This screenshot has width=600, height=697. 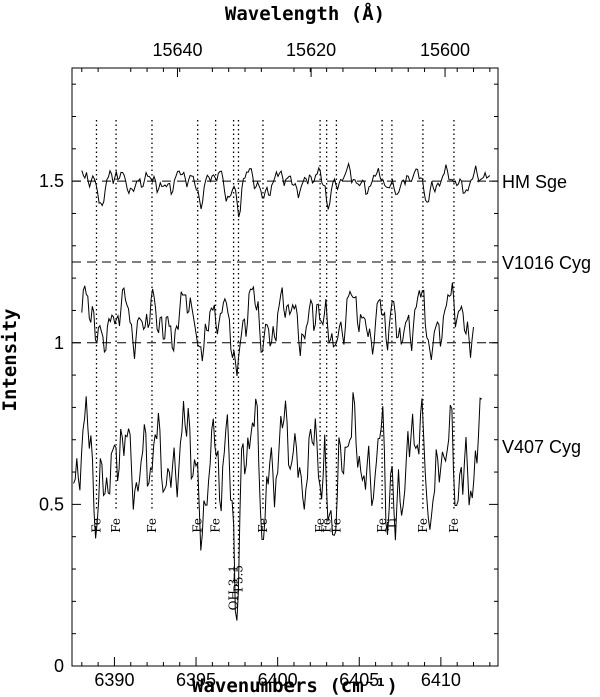 What do you see at coordinates (305, 13) in the screenshot?
I see `x-axis-title-top: Wavelength (Å)` at bounding box center [305, 13].